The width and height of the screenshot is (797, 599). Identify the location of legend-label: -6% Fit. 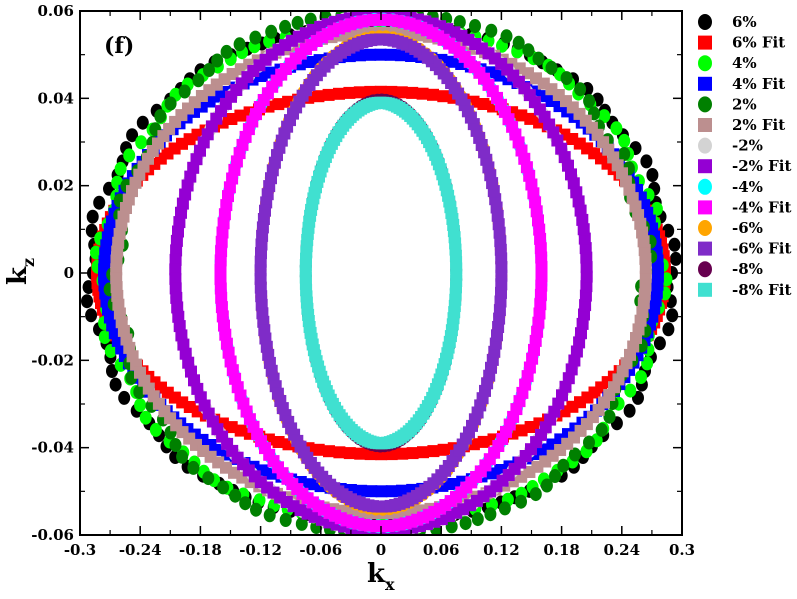
(761, 249).